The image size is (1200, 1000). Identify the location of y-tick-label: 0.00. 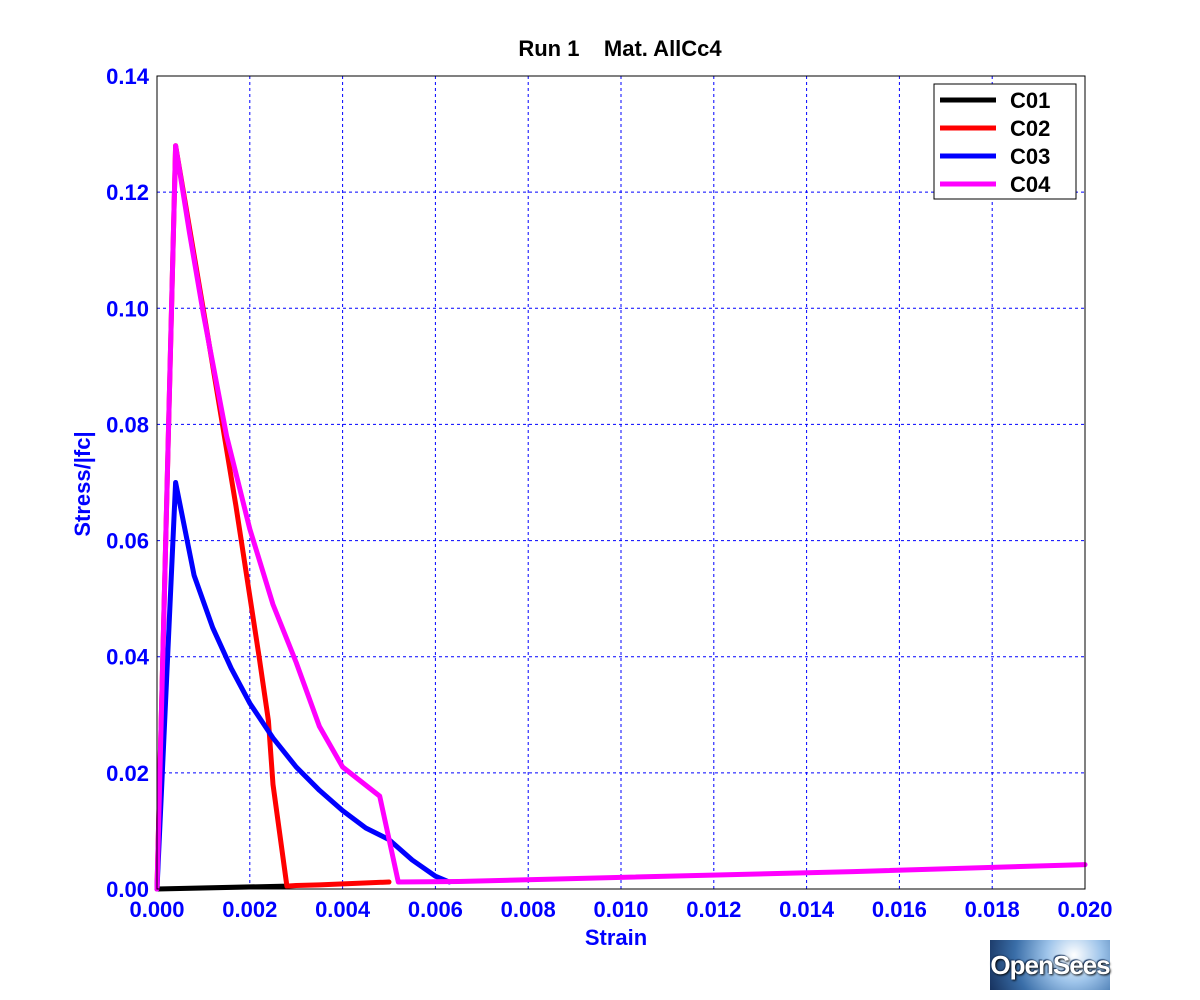
(127, 889).